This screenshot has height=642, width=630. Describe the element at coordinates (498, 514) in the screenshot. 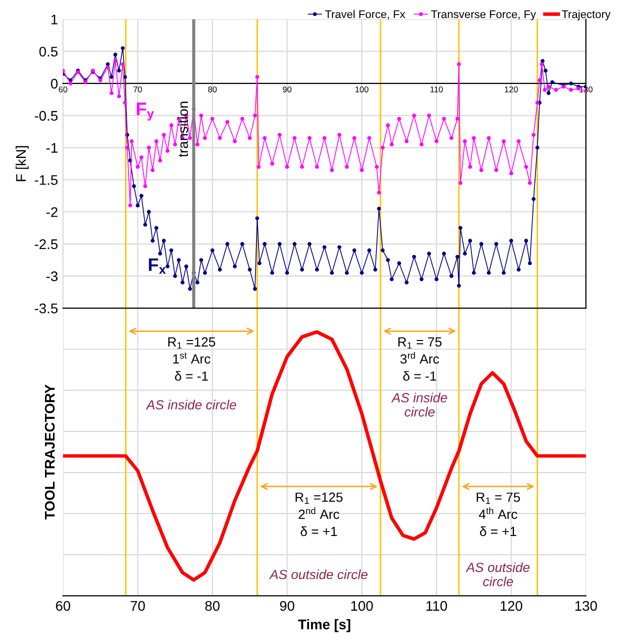

I see `annotation: R$_{1}$ = 75 4$^{th}$ Arc δ = +1` at that location.